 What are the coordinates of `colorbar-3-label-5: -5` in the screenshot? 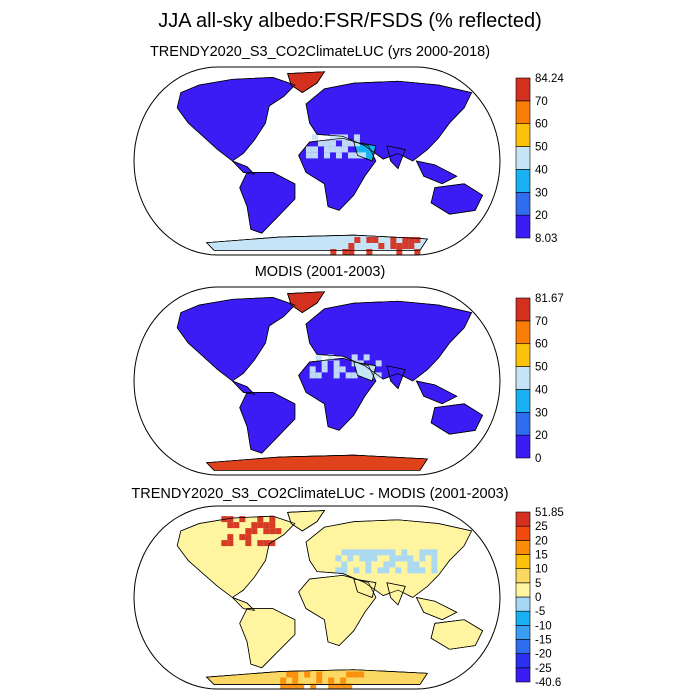 It's located at (540, 612).